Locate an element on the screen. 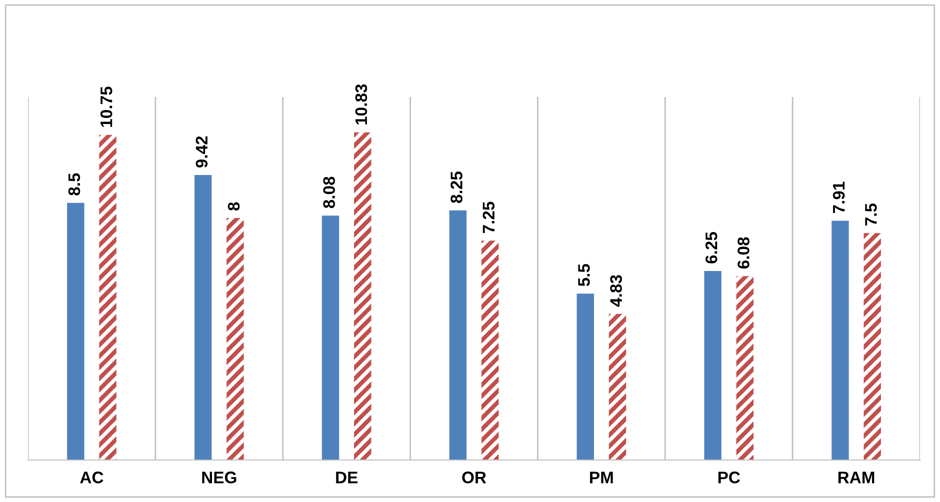  data-label: 8.5 is located at coordinates (74, 184).